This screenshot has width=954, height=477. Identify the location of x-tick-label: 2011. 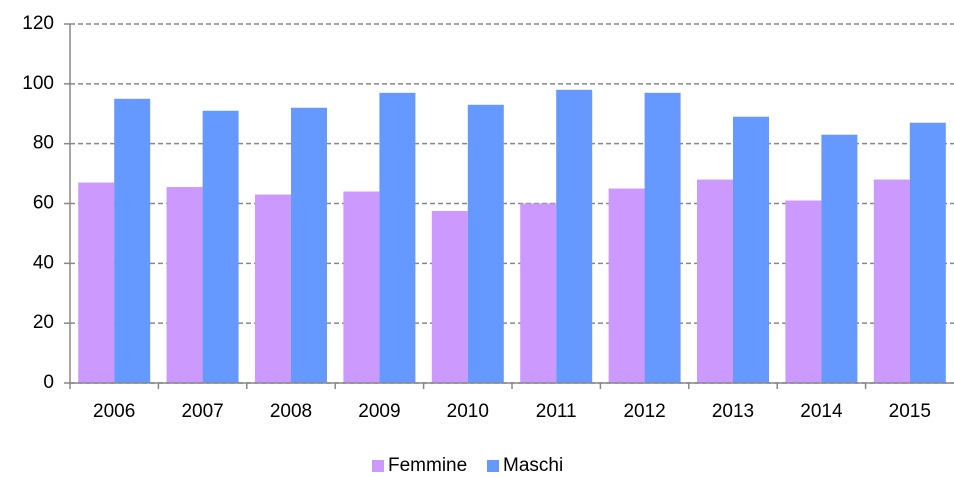
(556, 411).